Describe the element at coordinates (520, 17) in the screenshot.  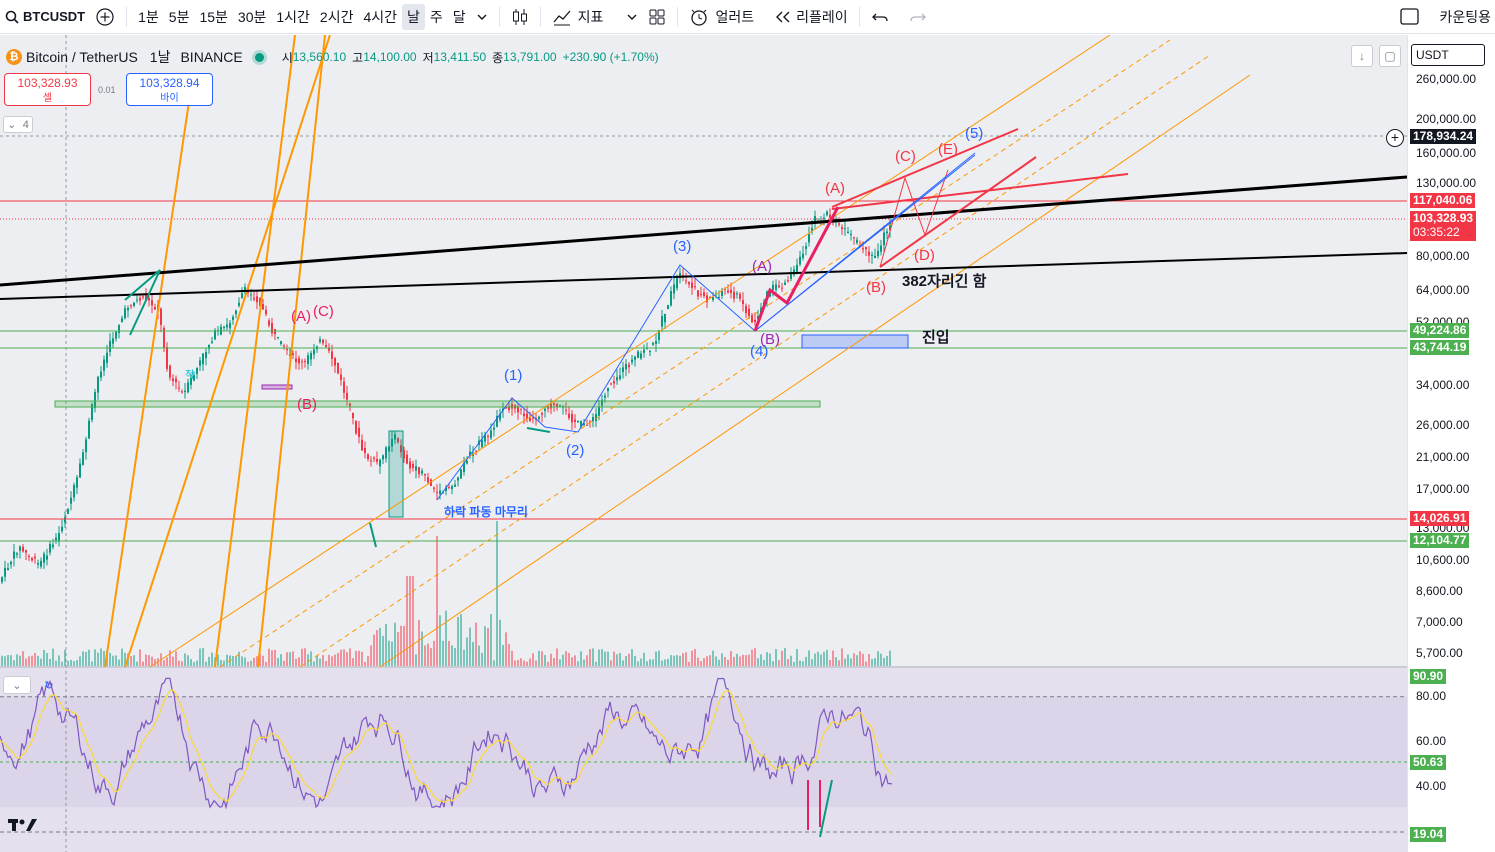
I see `chart-type-button` at that location.